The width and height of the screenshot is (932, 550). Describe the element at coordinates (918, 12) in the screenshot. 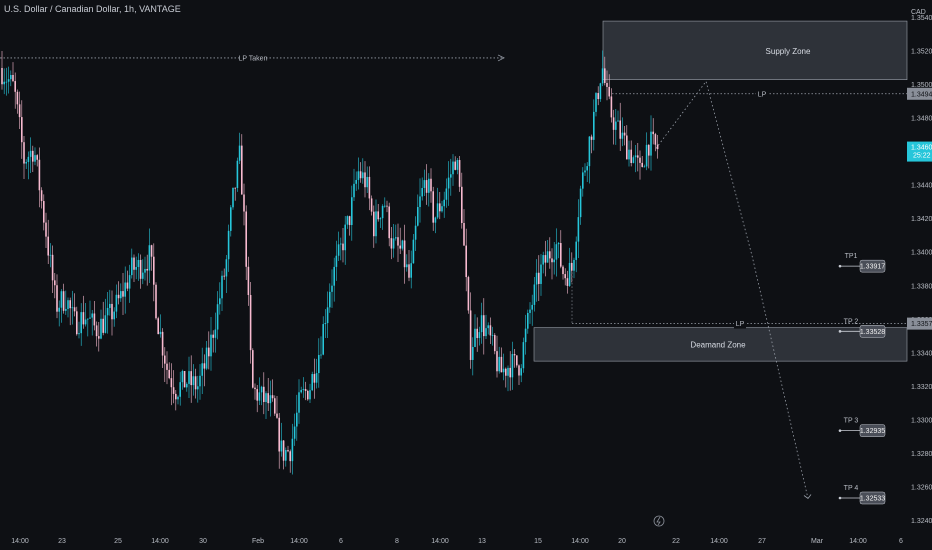

I see `currency-label: CAD` at that location.